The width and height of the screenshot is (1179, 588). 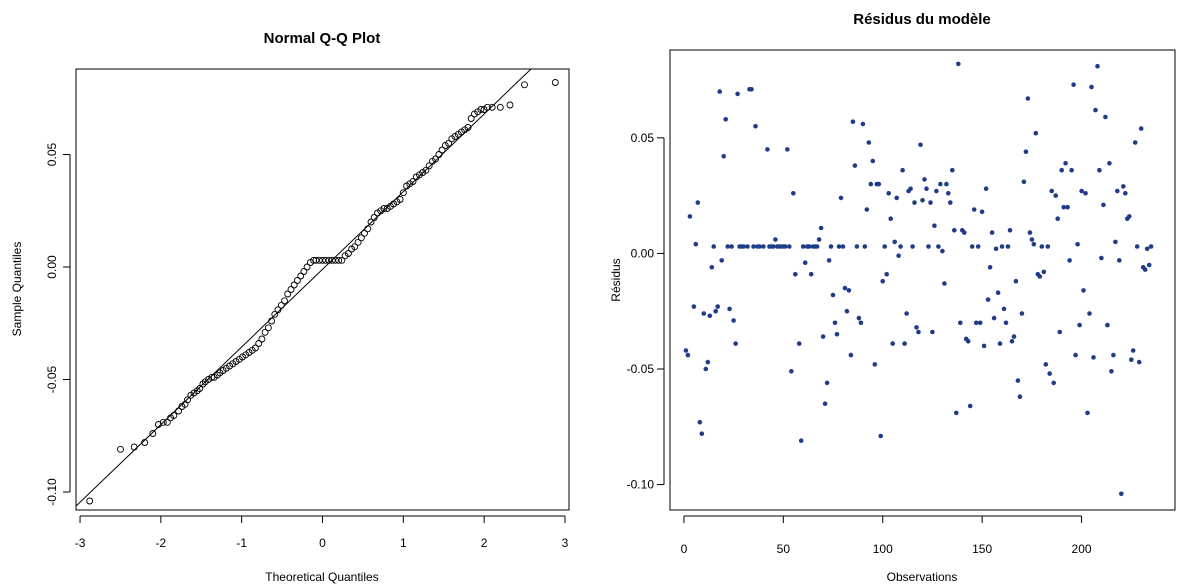 What do you see at coordinates (58, 324) in the screenshot?
I see `qq-y-axis: -0.10 -0.05 0.00 0.05` at bounding box center [58, 324].